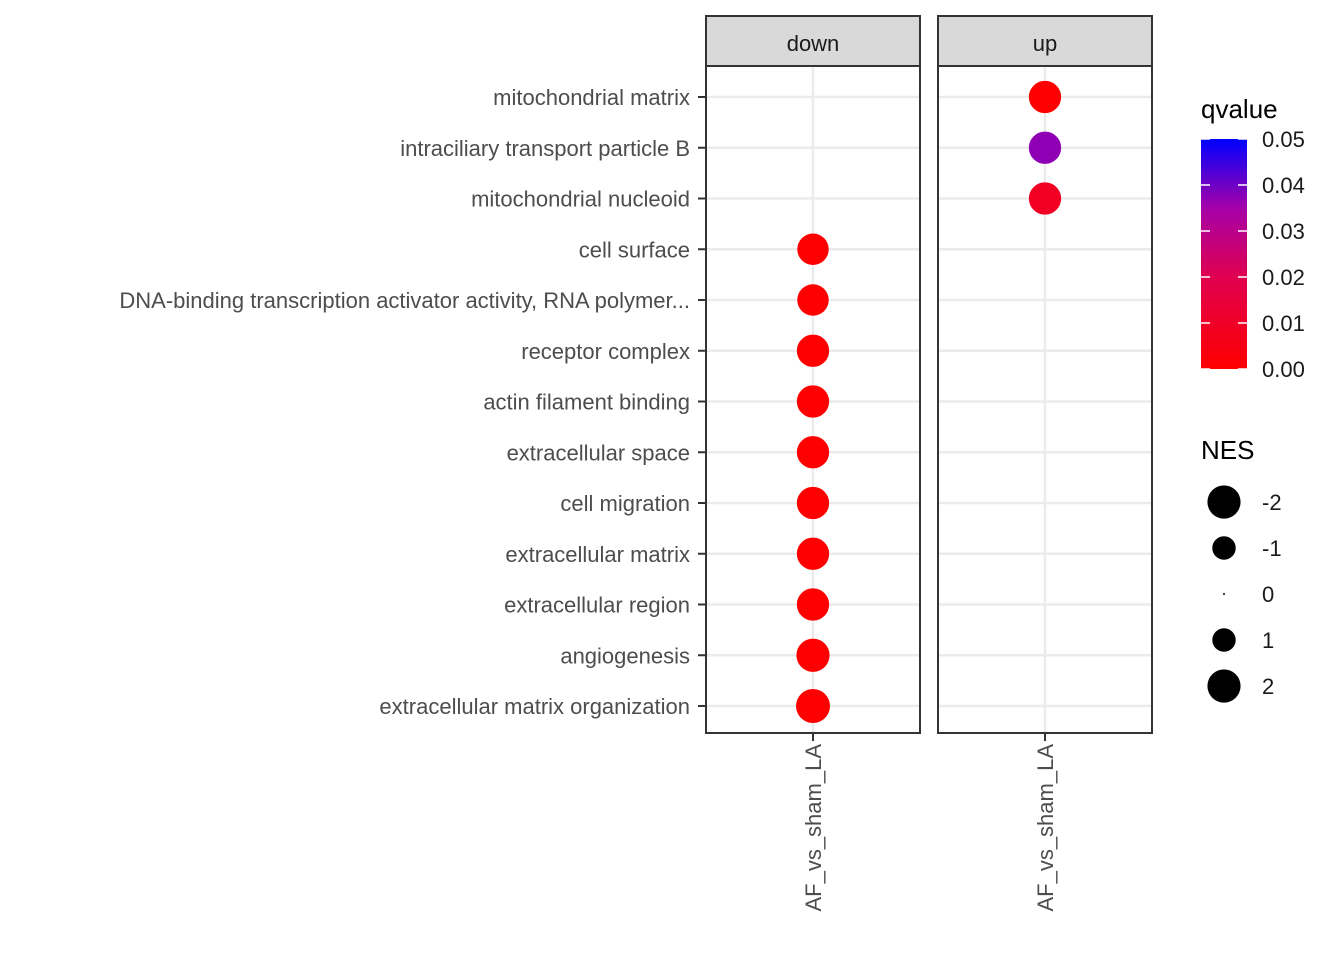 This screenshot has height=960, width=1344. I want to click on qvalue-legend: qvalue 0.05 0.04 0.03 0.02 0.01 0.00, so click(1253, 238).